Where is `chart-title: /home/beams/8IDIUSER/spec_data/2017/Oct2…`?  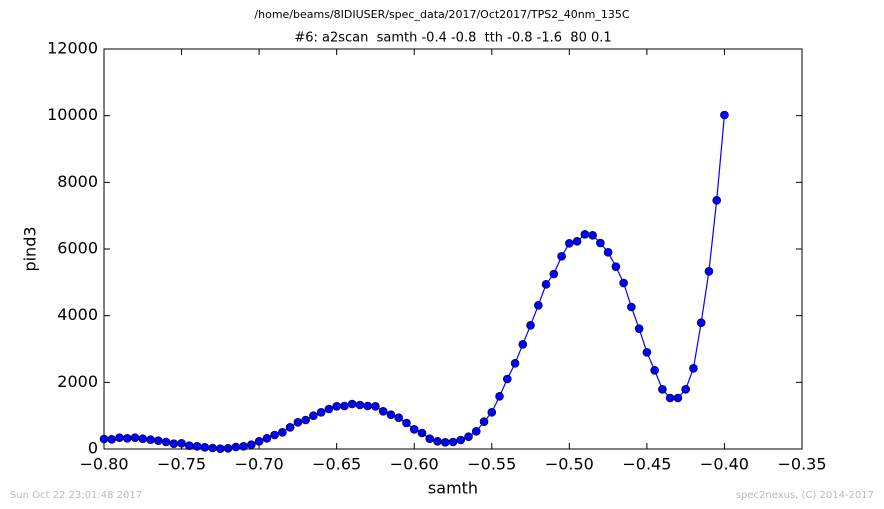
chart-title: /home/beams/8IDIUSER/spec_data/2017/Oct2… is located at coordinates (441, 14).